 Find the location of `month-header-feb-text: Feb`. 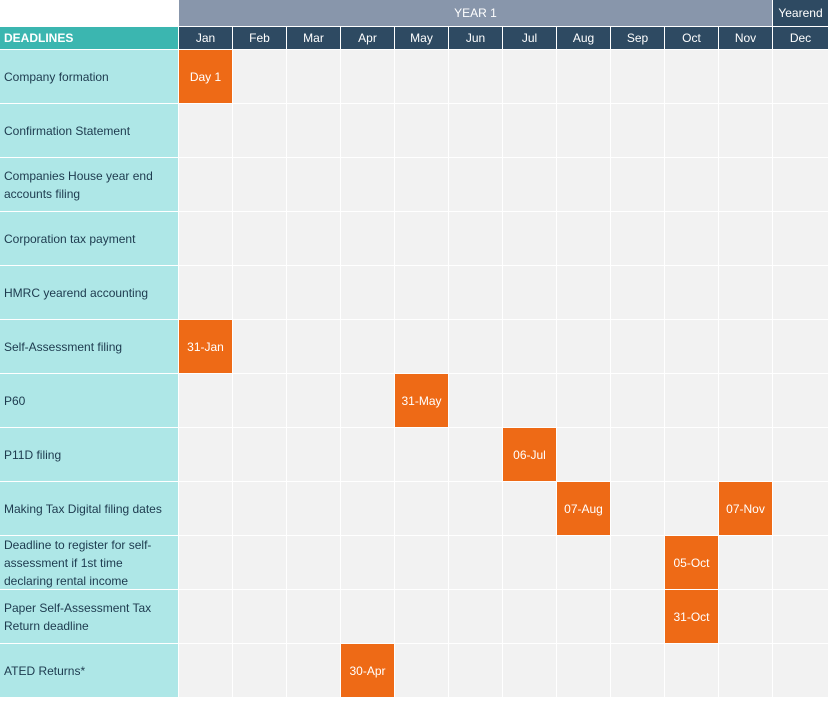

month-header-feb-text: Feb is located at coordinates (259, 38).